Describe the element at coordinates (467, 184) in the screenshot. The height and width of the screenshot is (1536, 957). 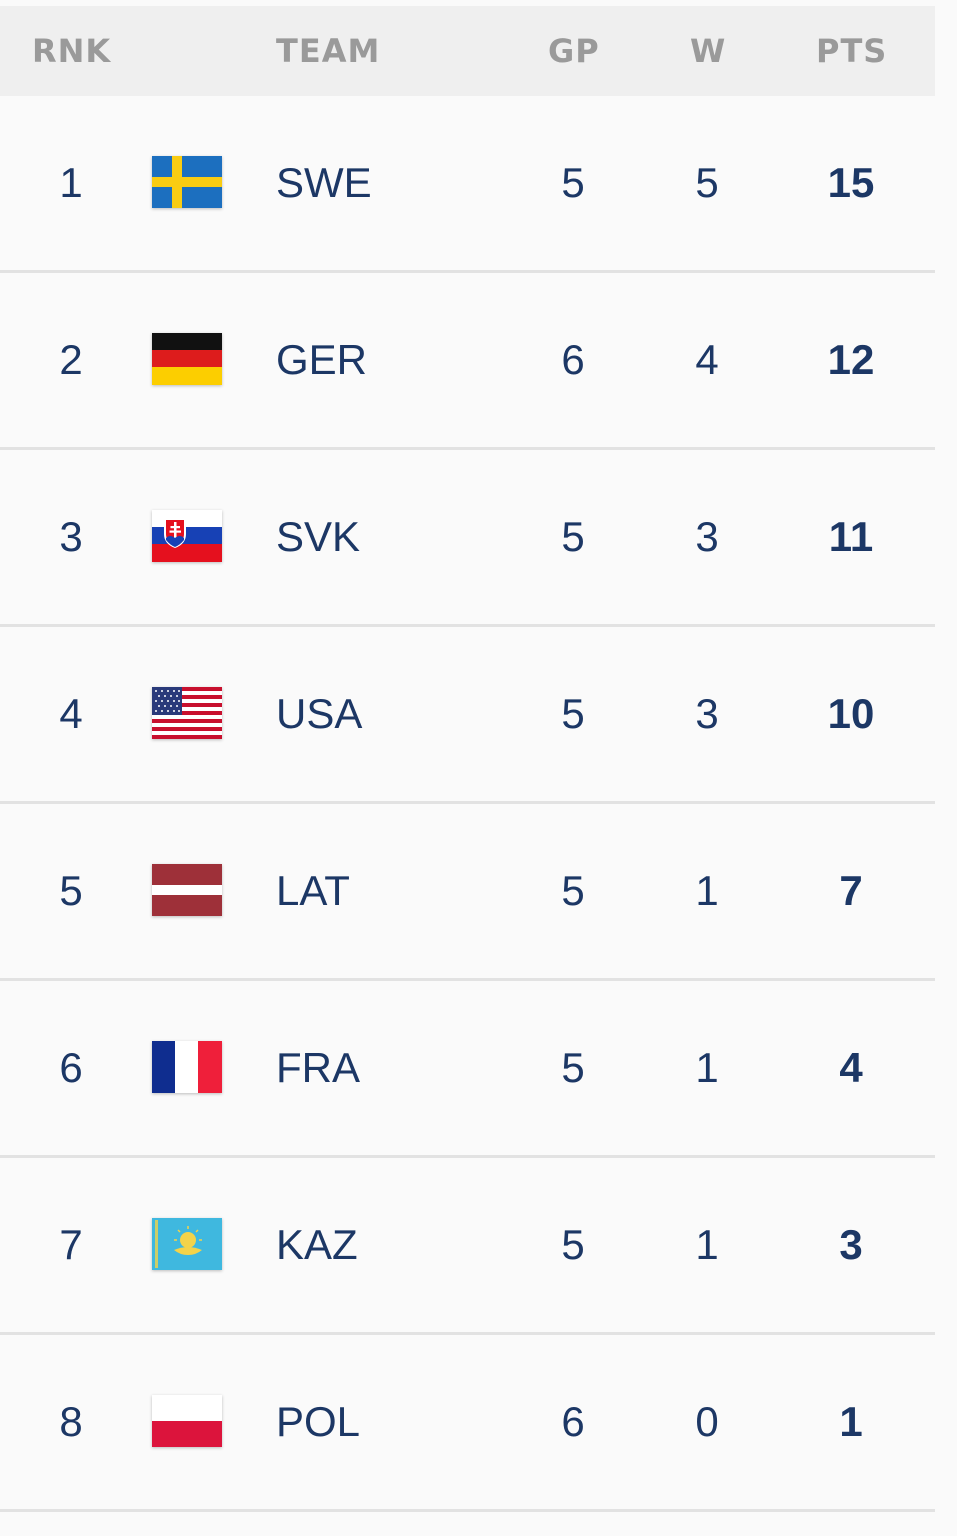
I see `table-row: 1 SWE 5 5 15` at that location.